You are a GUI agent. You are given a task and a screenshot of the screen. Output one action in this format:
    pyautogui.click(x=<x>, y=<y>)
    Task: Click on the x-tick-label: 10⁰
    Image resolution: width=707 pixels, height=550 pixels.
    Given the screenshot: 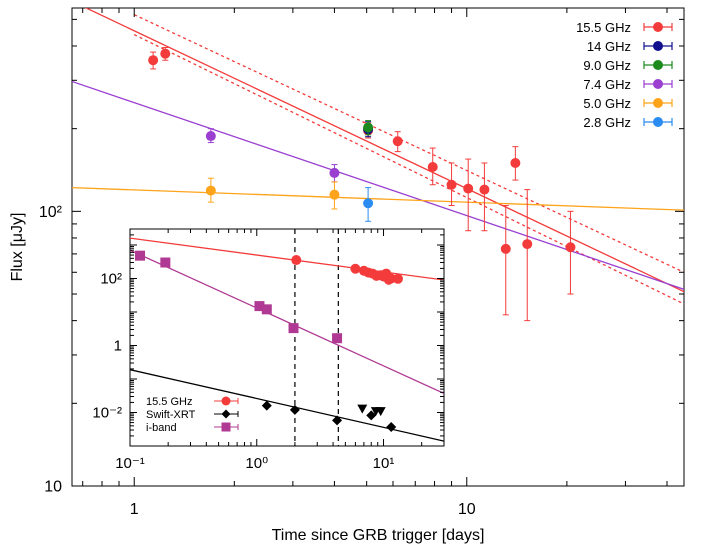 What is the action you would take?
    pyautogui.click(x=256, y=463)
    